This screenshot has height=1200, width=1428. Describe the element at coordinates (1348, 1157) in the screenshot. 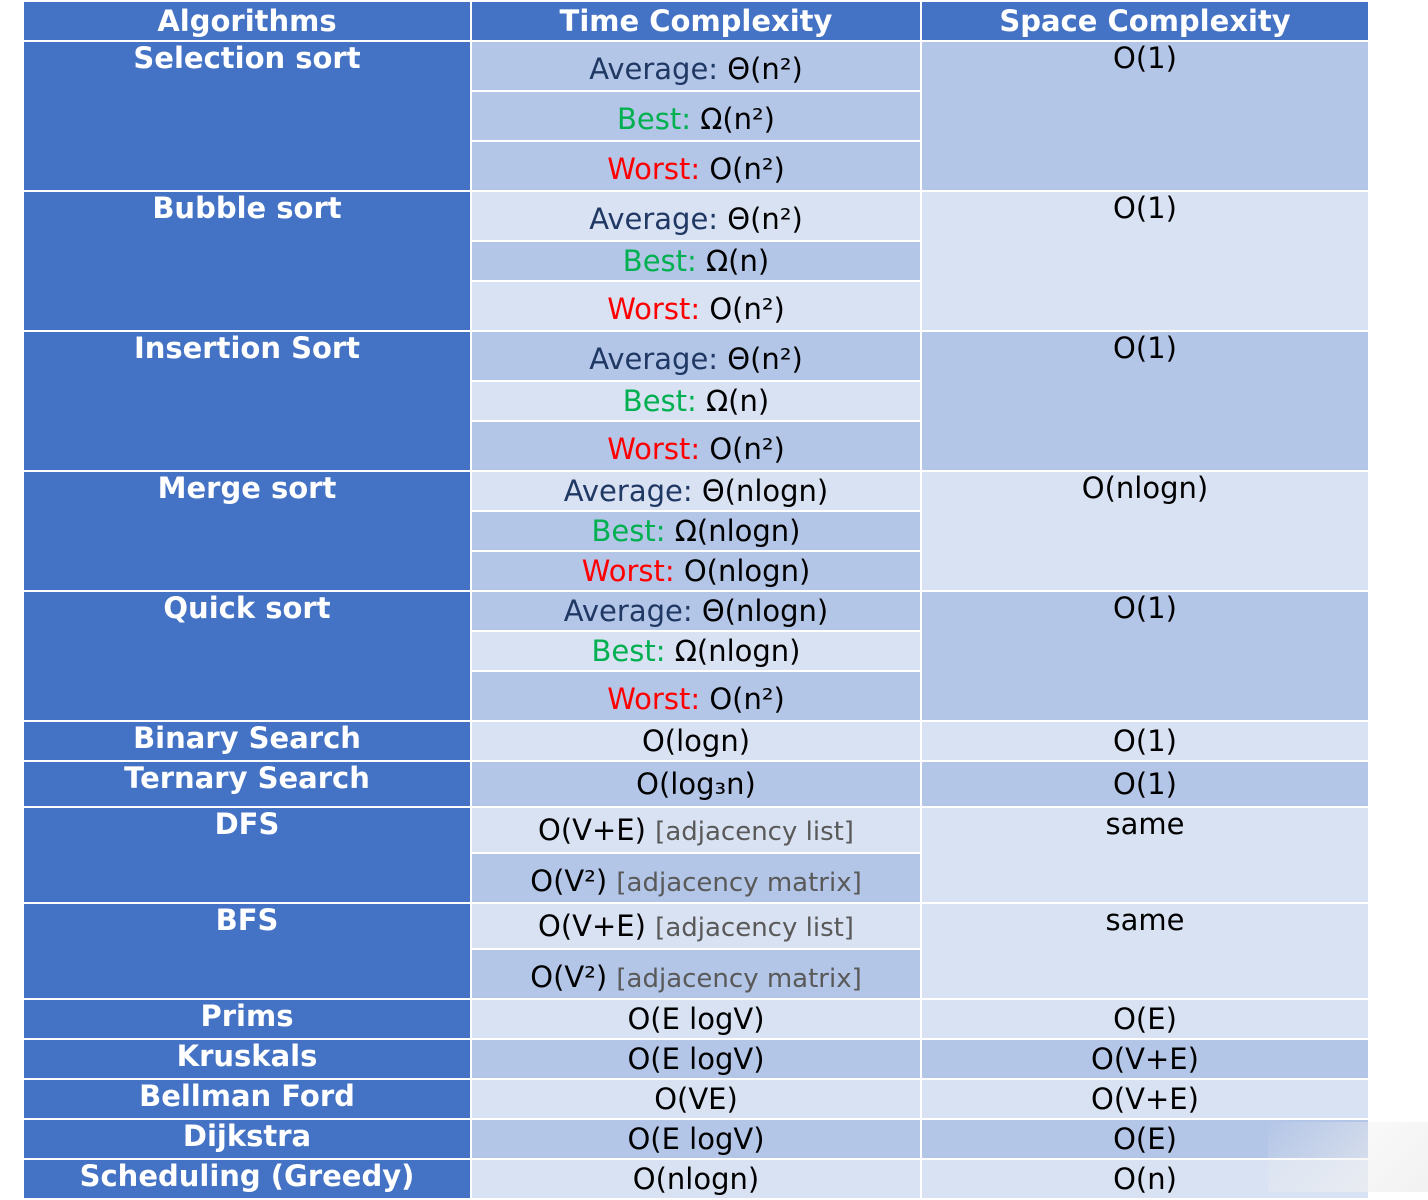

I see `corner-shadow` at that location.